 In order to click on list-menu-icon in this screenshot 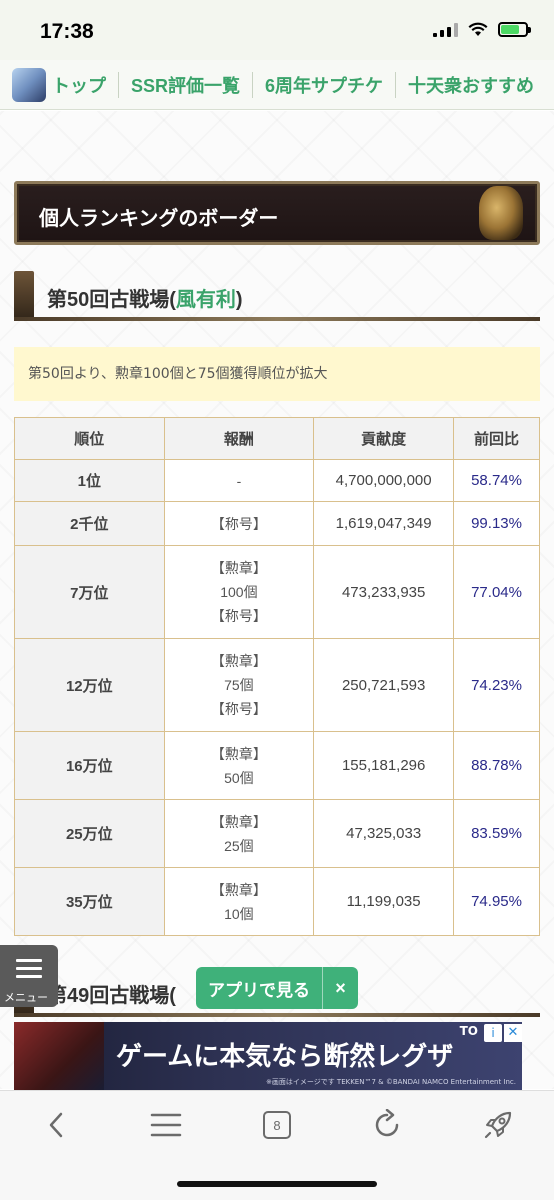, I will do `click(166, 1125)`.